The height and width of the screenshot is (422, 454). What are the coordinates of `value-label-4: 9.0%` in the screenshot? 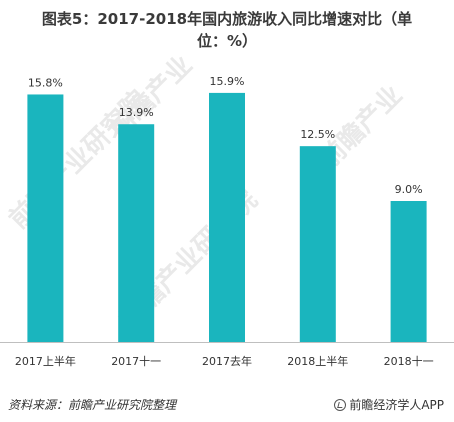 It's located at (409, 189).